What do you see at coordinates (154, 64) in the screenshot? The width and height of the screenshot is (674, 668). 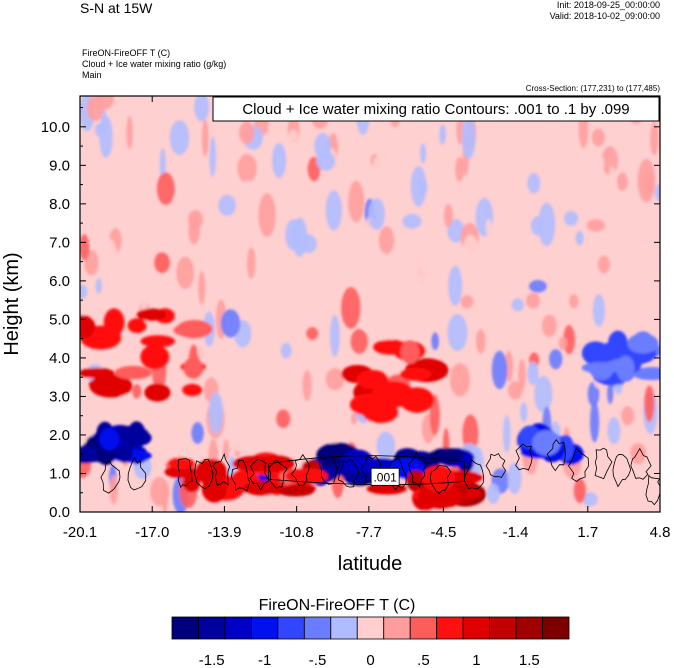 I see `field-line-cloud: Cloud + Ice water mixing ratio (g/kg)` at bounding box center [154, 64].